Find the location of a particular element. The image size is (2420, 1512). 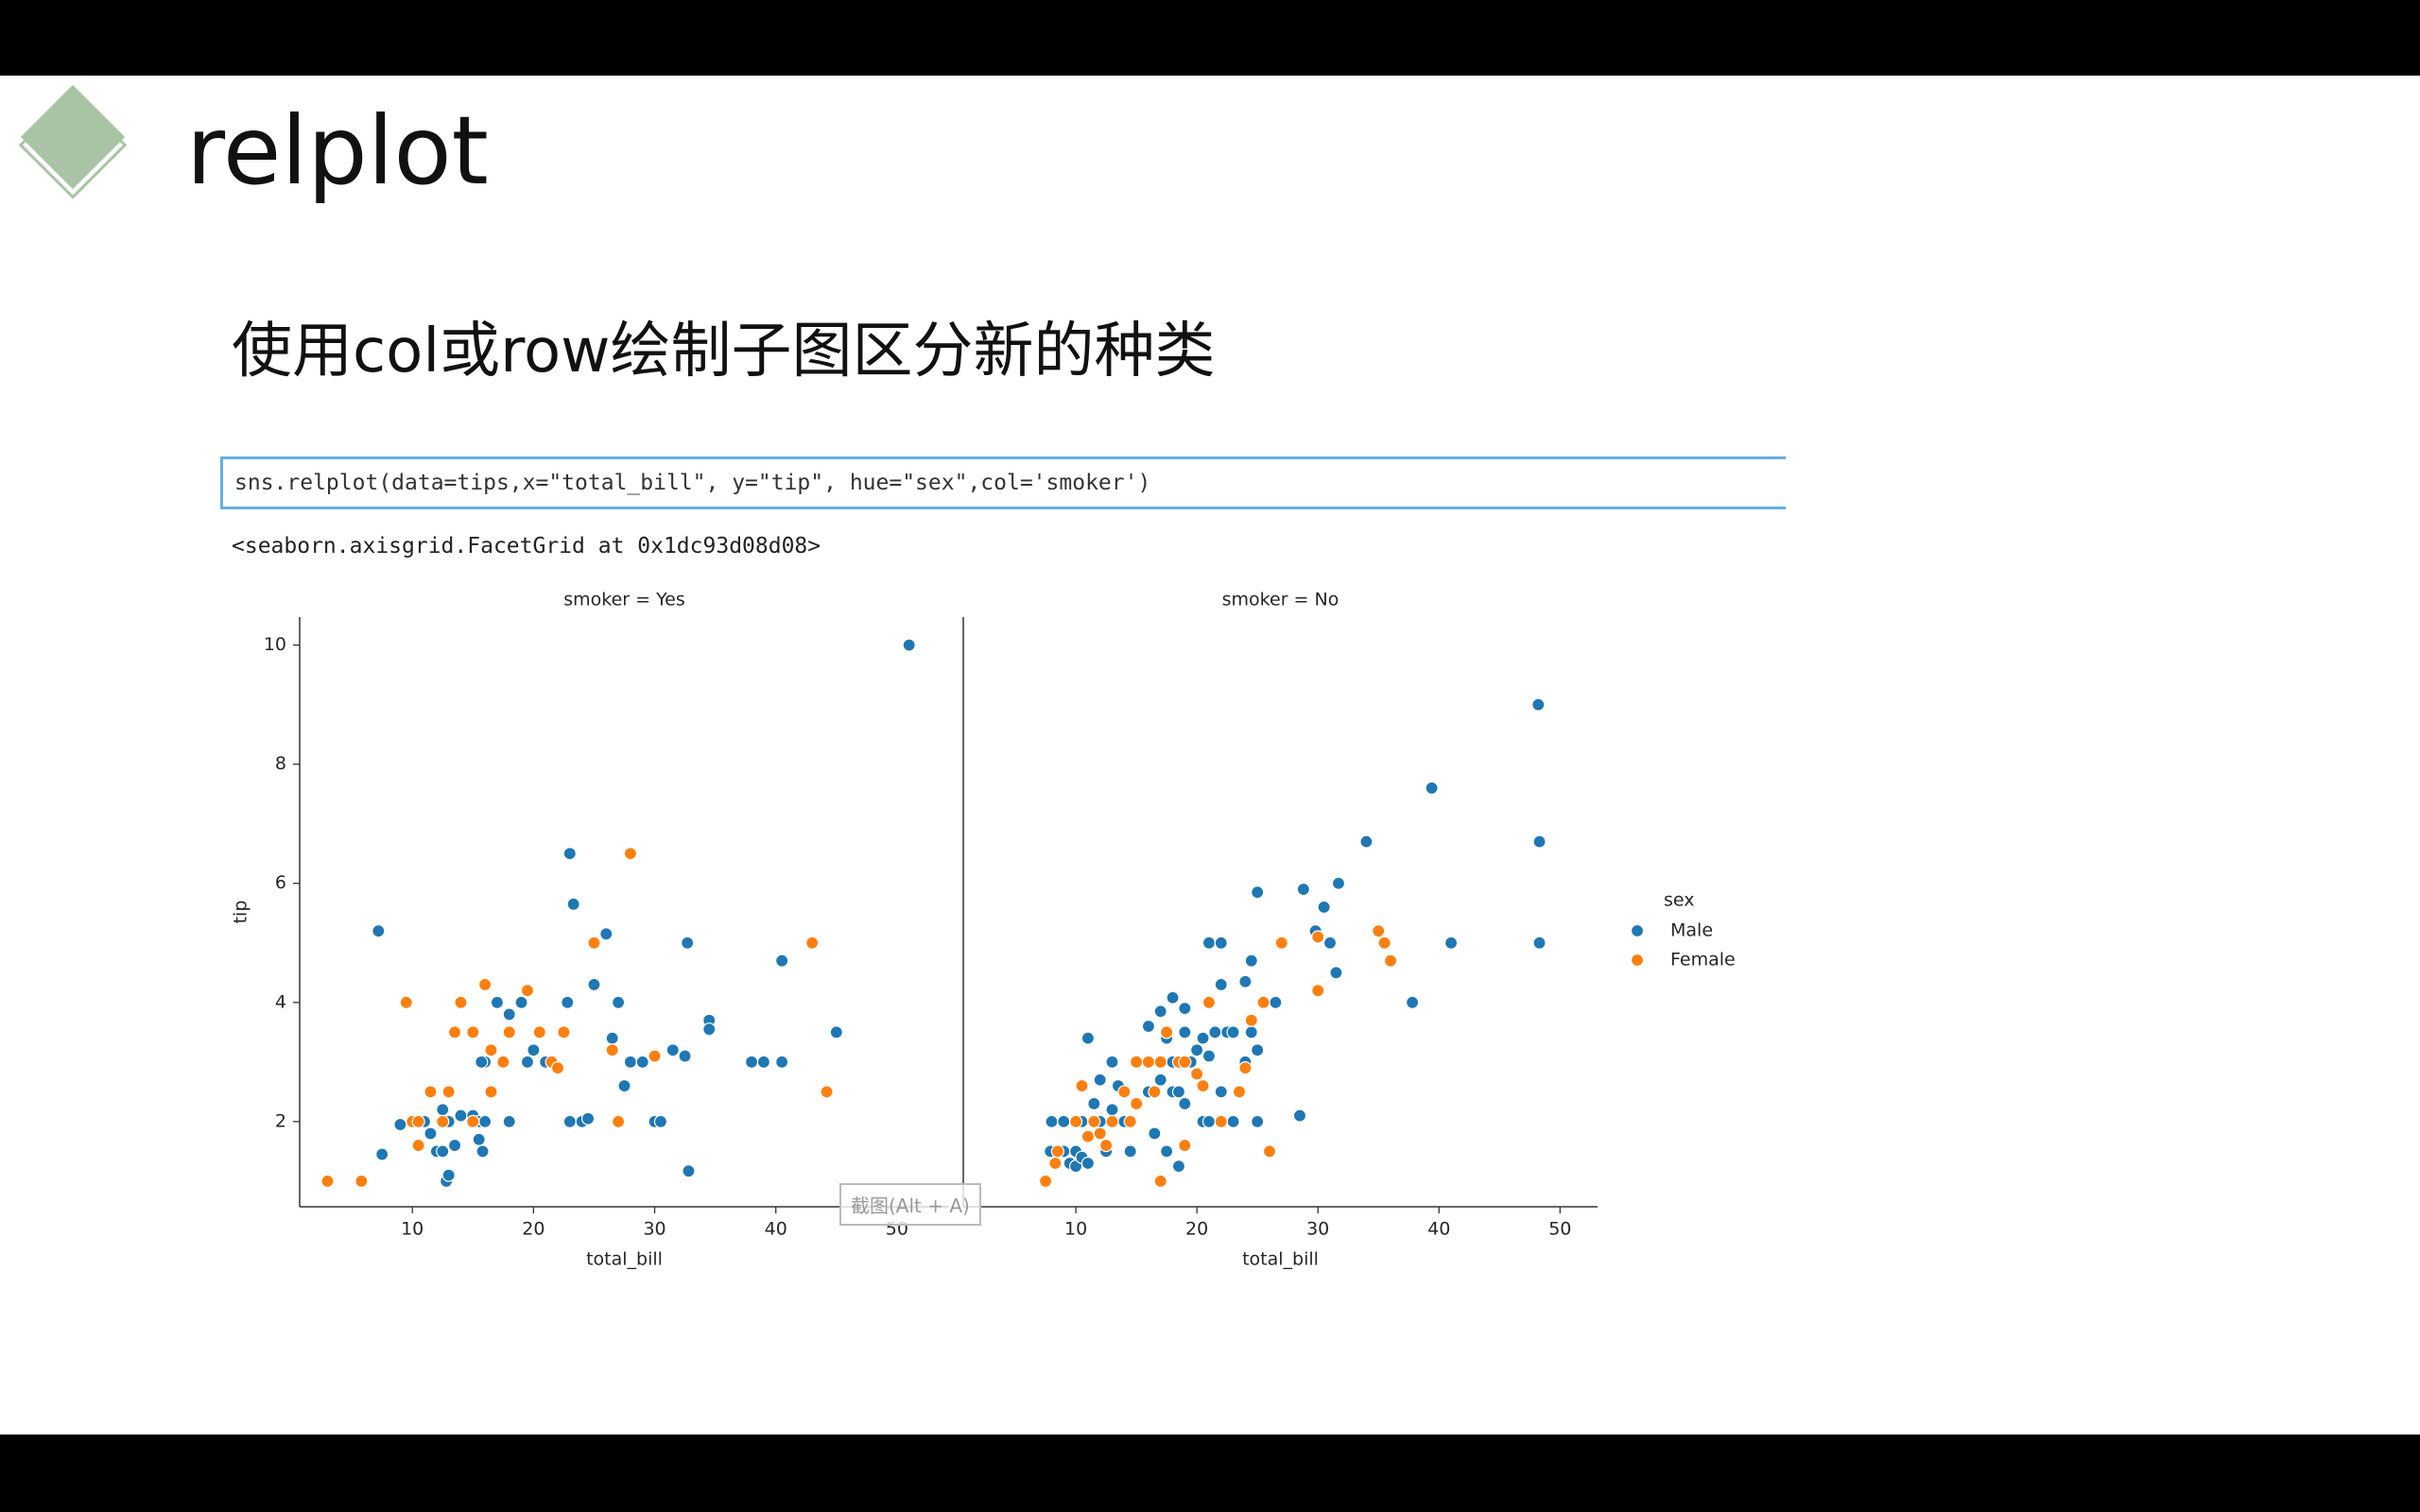

y-tick-label: 10 is located at coordinates (275, 644).